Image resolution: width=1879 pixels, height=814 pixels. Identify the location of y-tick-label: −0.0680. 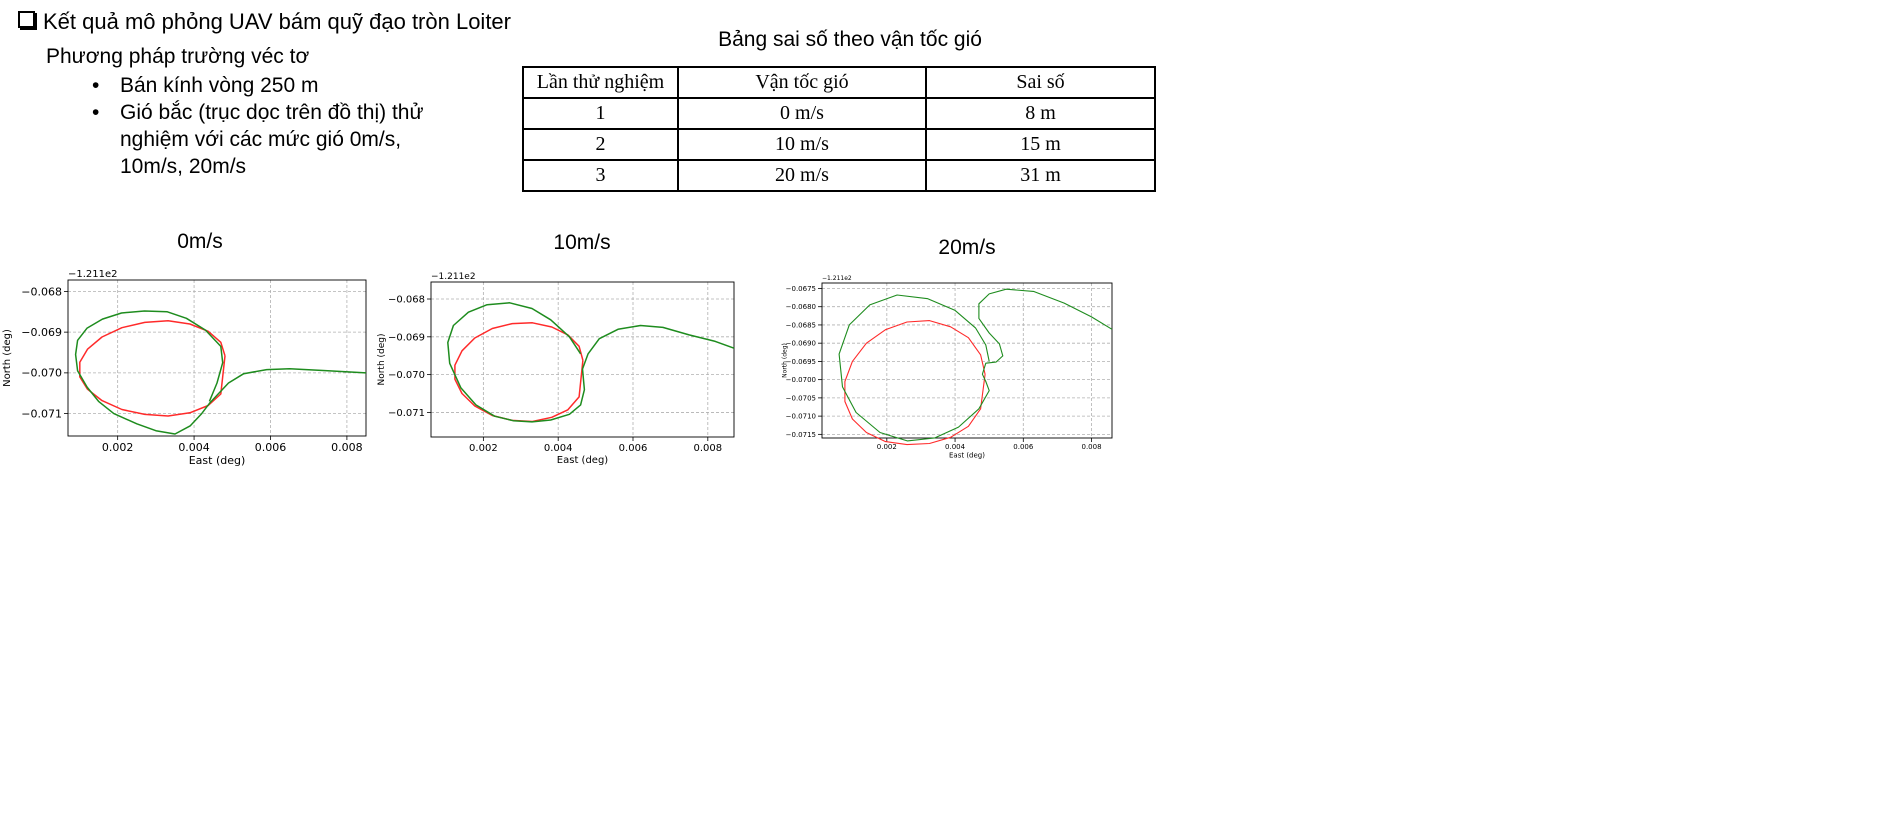
(801, 307).